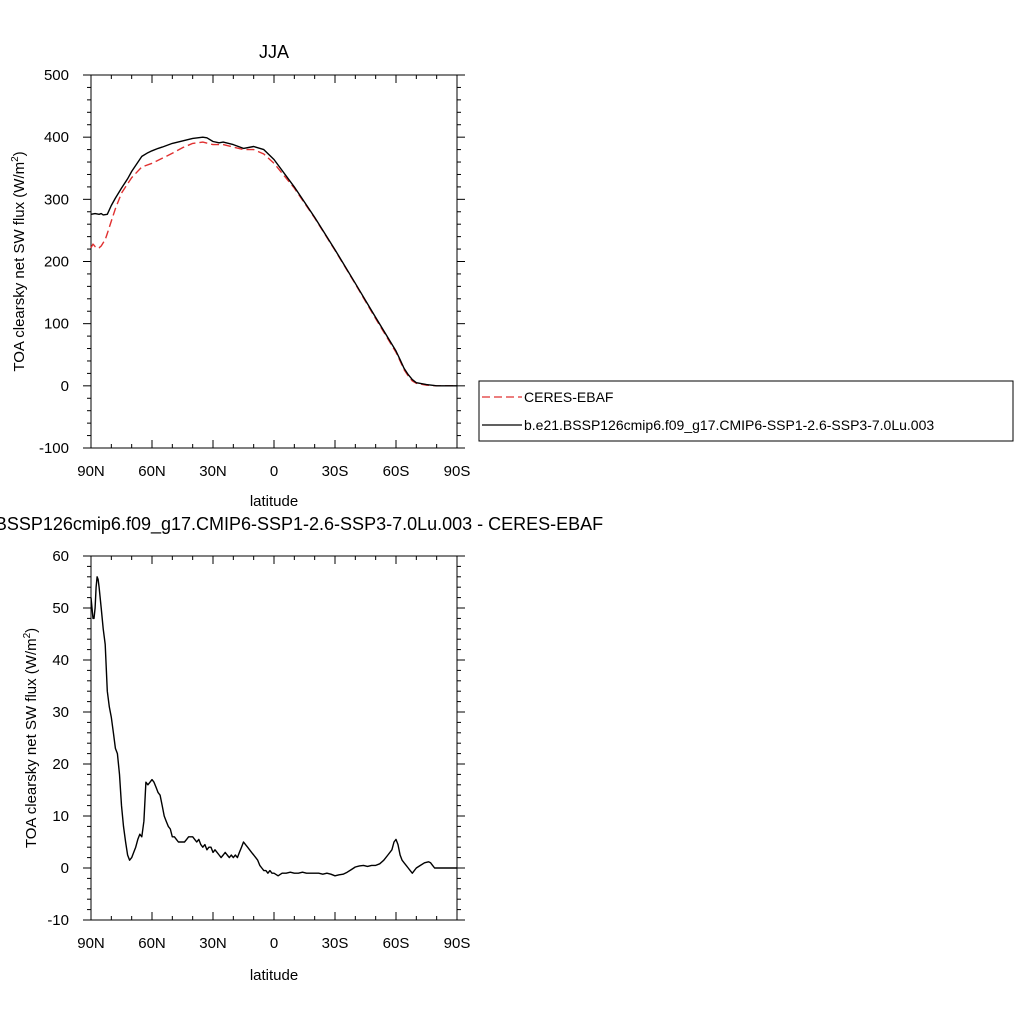  Describe the element at coordinates (60, 556) in the screenshot. I see `y-tick-label: 60` at that location.